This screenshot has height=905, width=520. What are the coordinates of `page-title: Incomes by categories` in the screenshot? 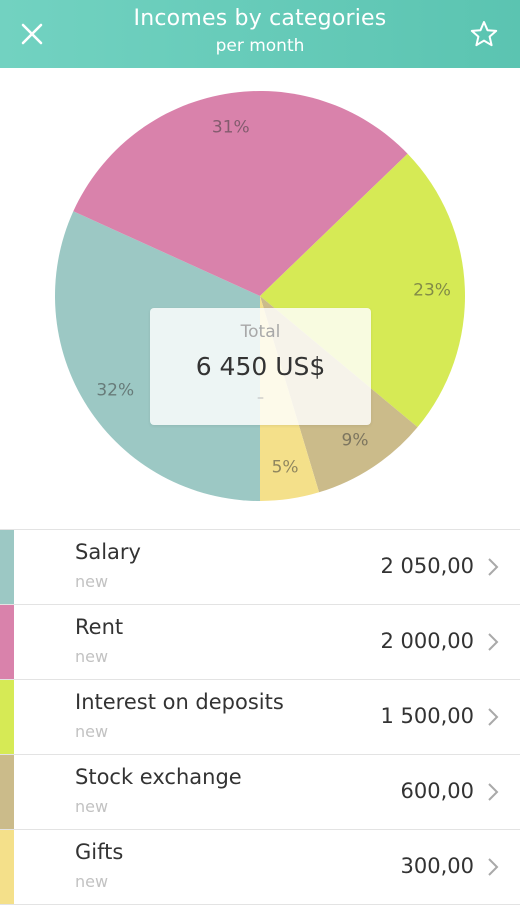 It's located at (260, 18).